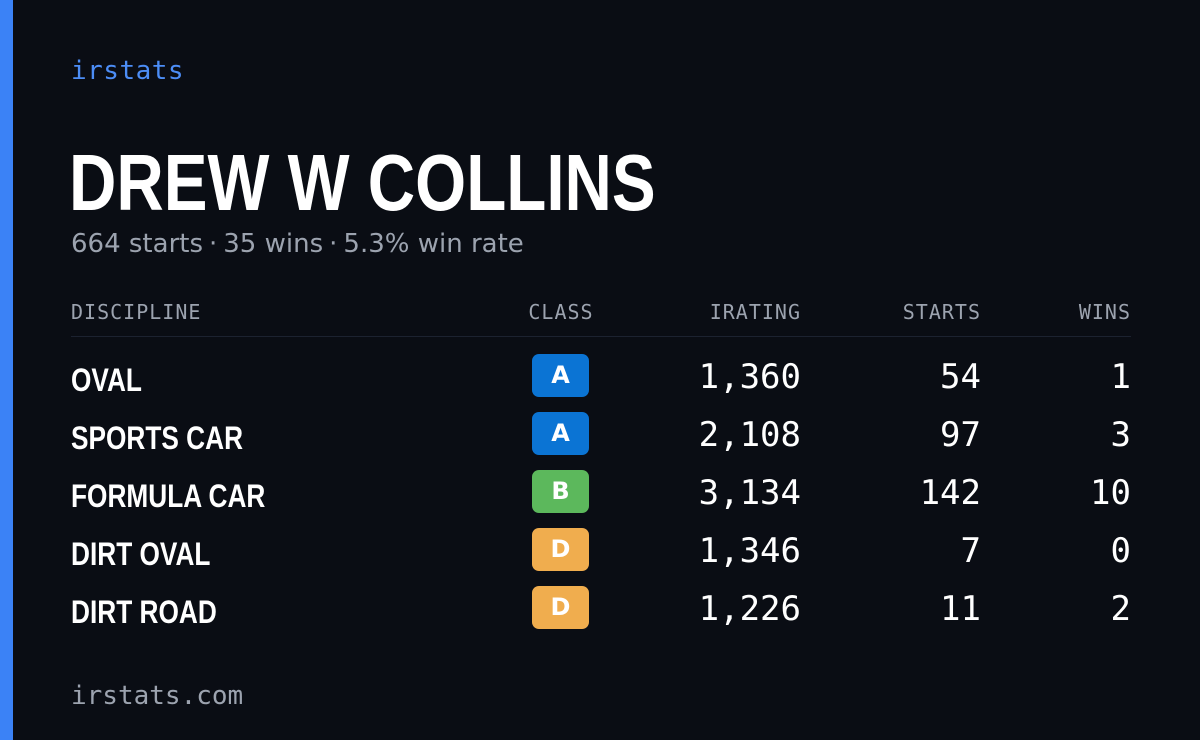  I want to click on table-row: DIRT ROAD D 1,226 11 2, so click(601, 611).